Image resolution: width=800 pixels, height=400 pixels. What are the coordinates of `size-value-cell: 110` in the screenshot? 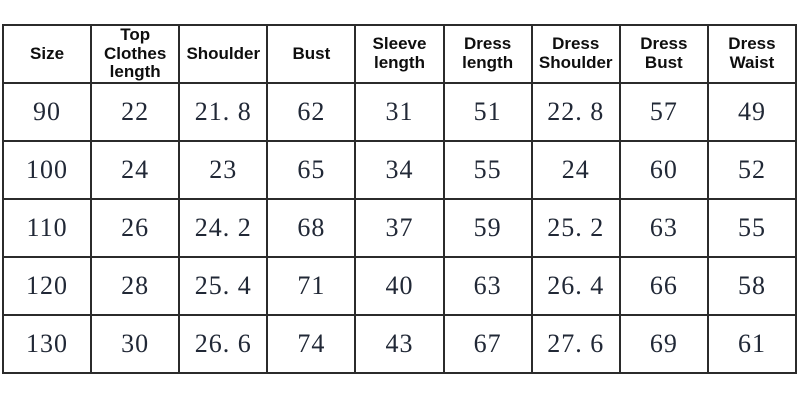 It's located at (47, 228).